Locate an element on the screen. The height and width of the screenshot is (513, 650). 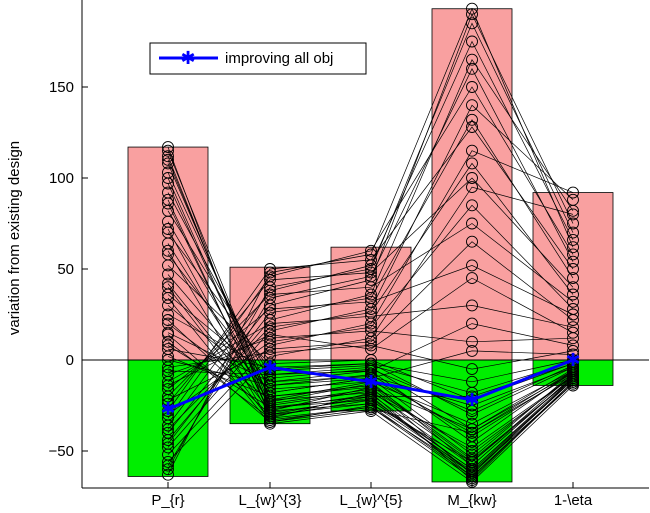
x-tick-label: L_{w}^{5} is located at coordinates (371, 500).